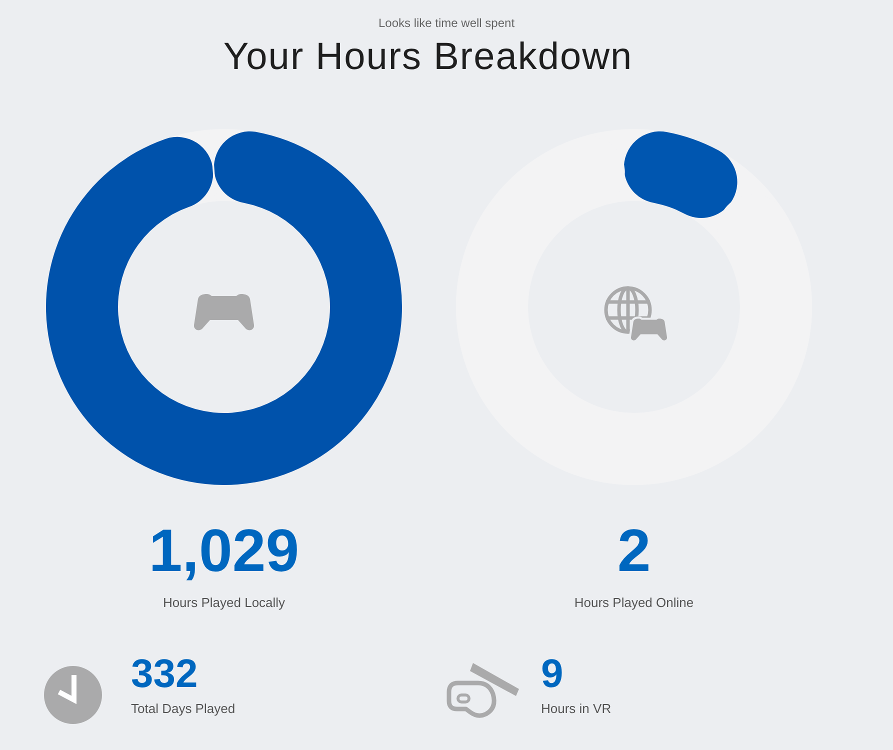 Image resolution: width=893 pixels, height=750 pixels. What do you see at coordinates (446, 23) in the screenshot?
I see `text: Looks like time well spent` at bounding box center [446, 23].